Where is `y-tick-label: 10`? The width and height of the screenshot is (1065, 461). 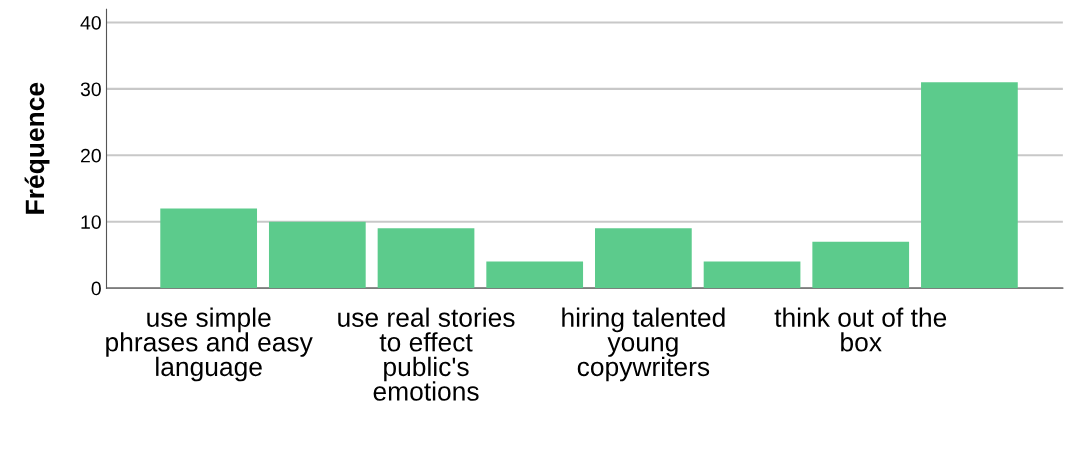
y-tick-label: 10 is located at coordinates (91, 222).